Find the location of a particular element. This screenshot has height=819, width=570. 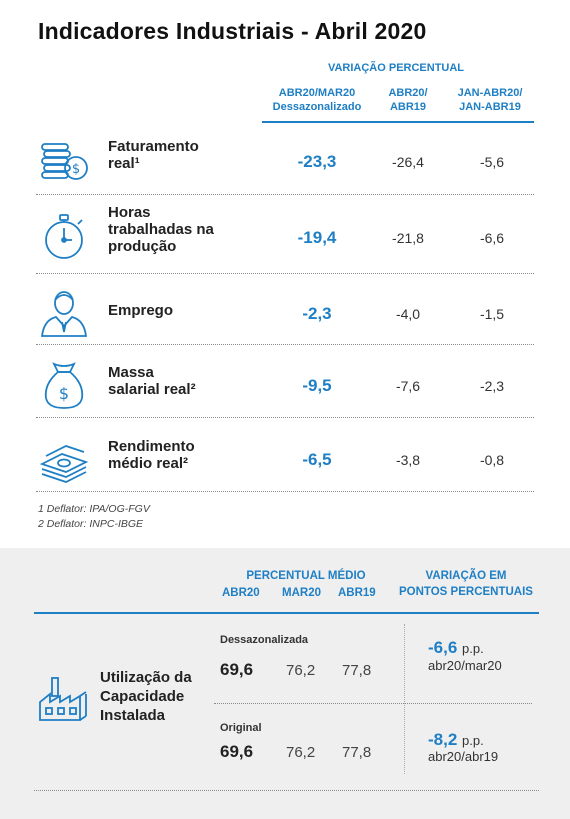

col-header-jan-abr: JAN-ABR20/ JAN-ABR19 is located at coordinates (490, 100).